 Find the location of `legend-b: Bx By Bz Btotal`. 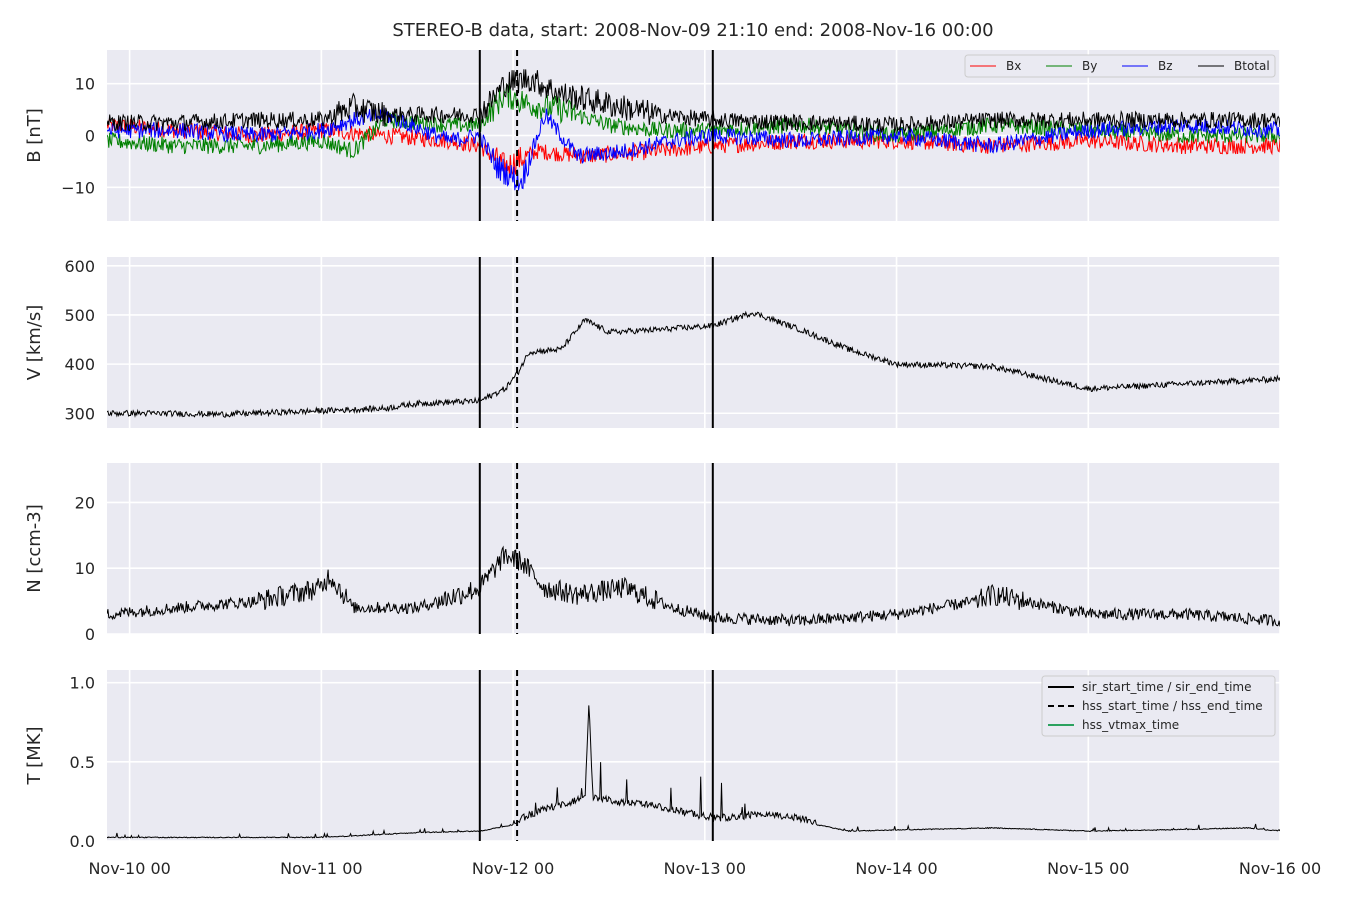

legend-b: Bx By Bz Btotal is located at coordinates (1120, 66).